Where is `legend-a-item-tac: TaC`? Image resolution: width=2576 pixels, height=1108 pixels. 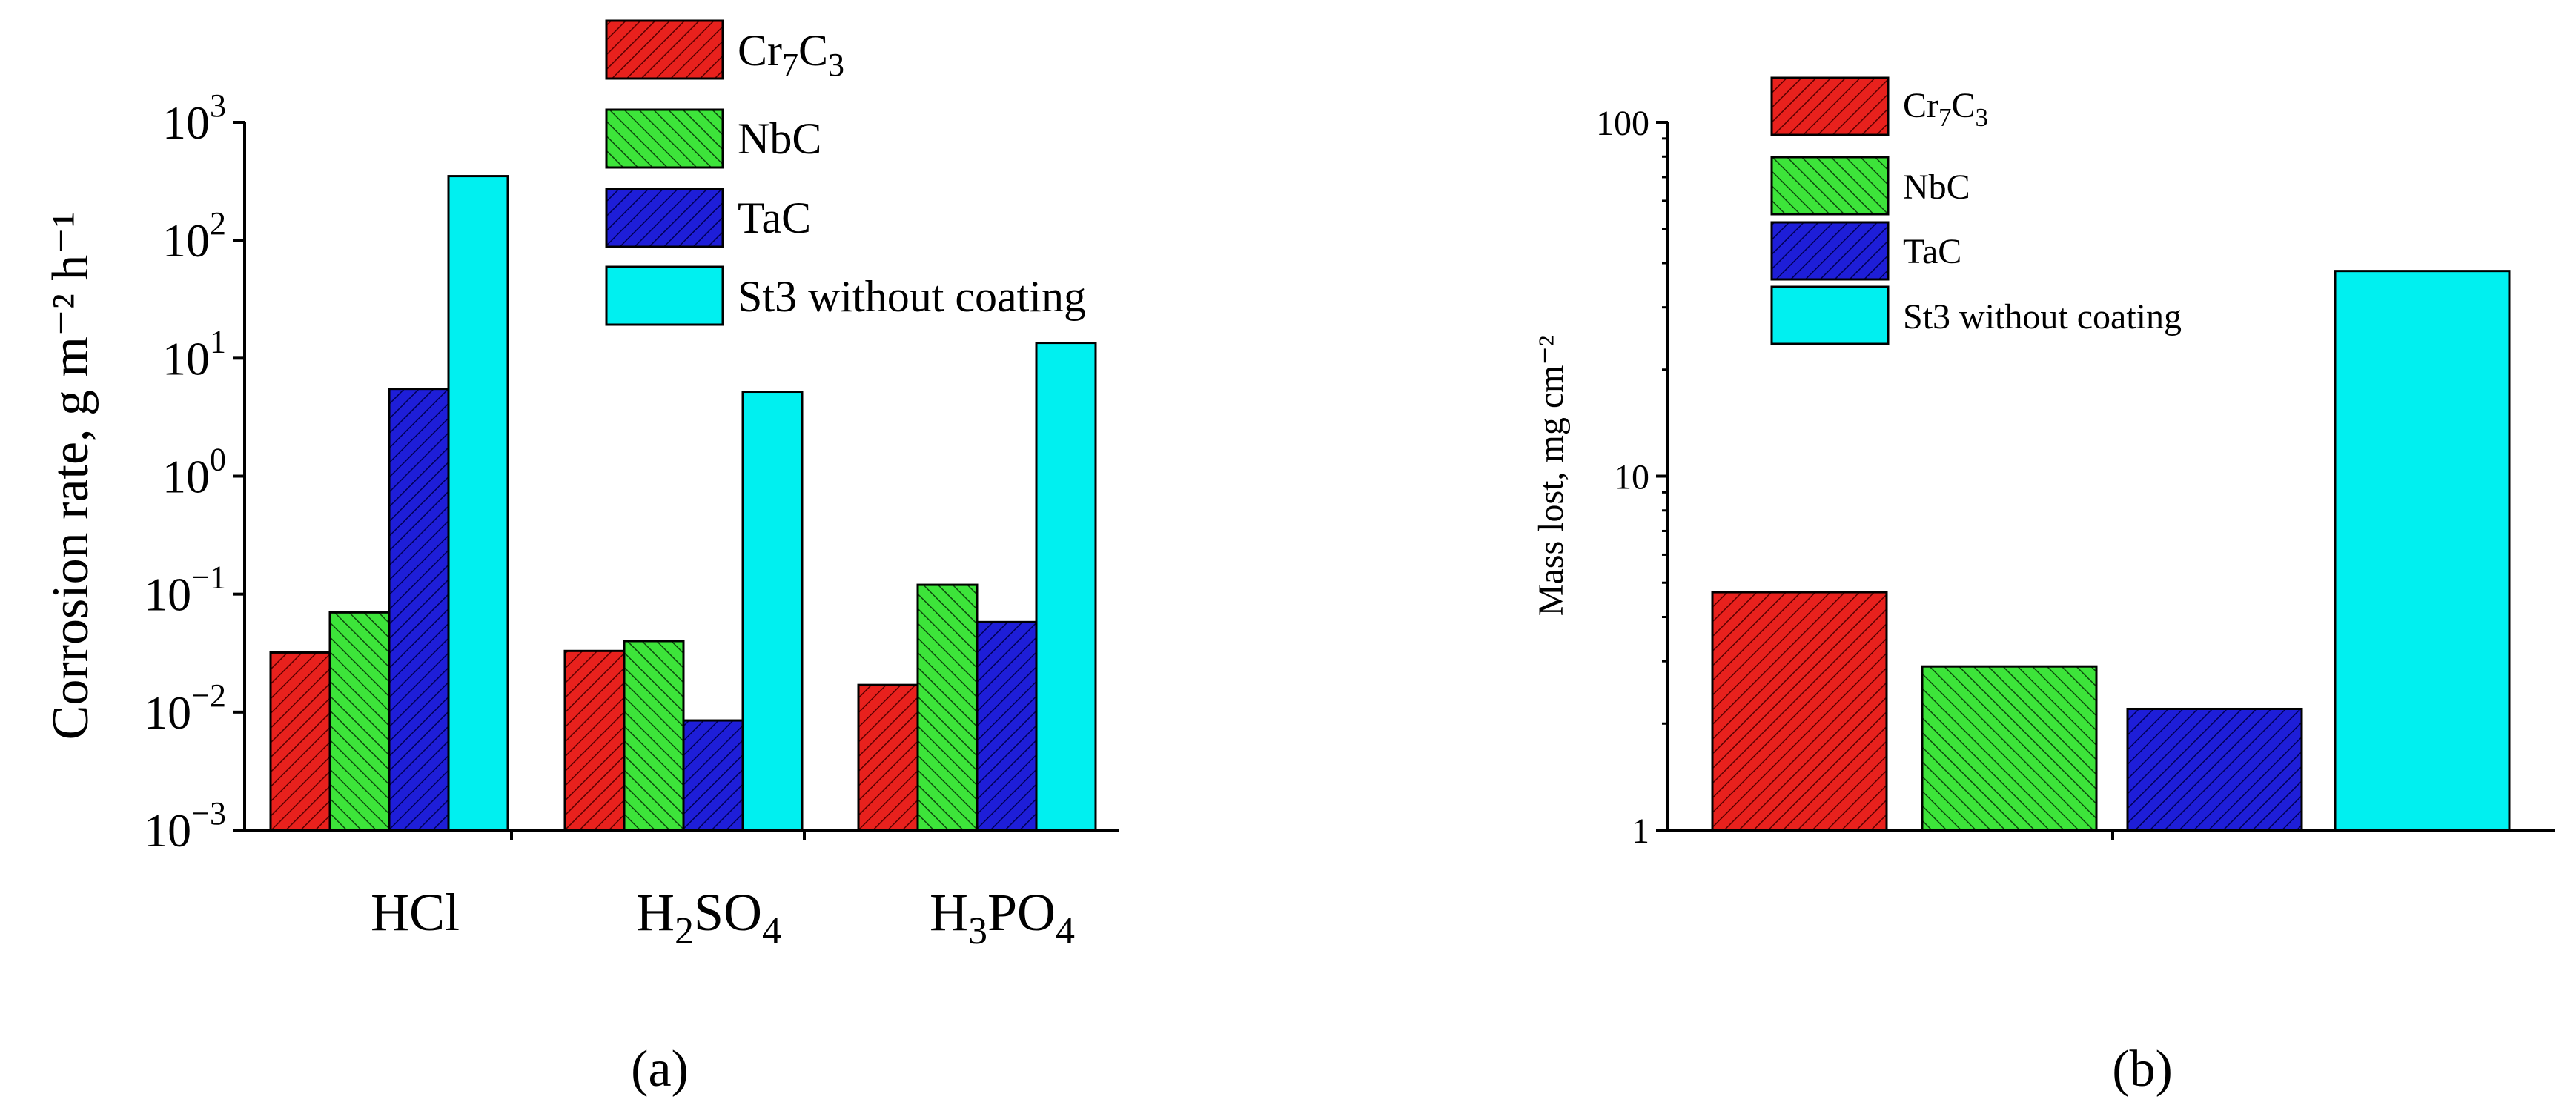
legend-a-item-tac: TaC is located at coordinates (708, 218).